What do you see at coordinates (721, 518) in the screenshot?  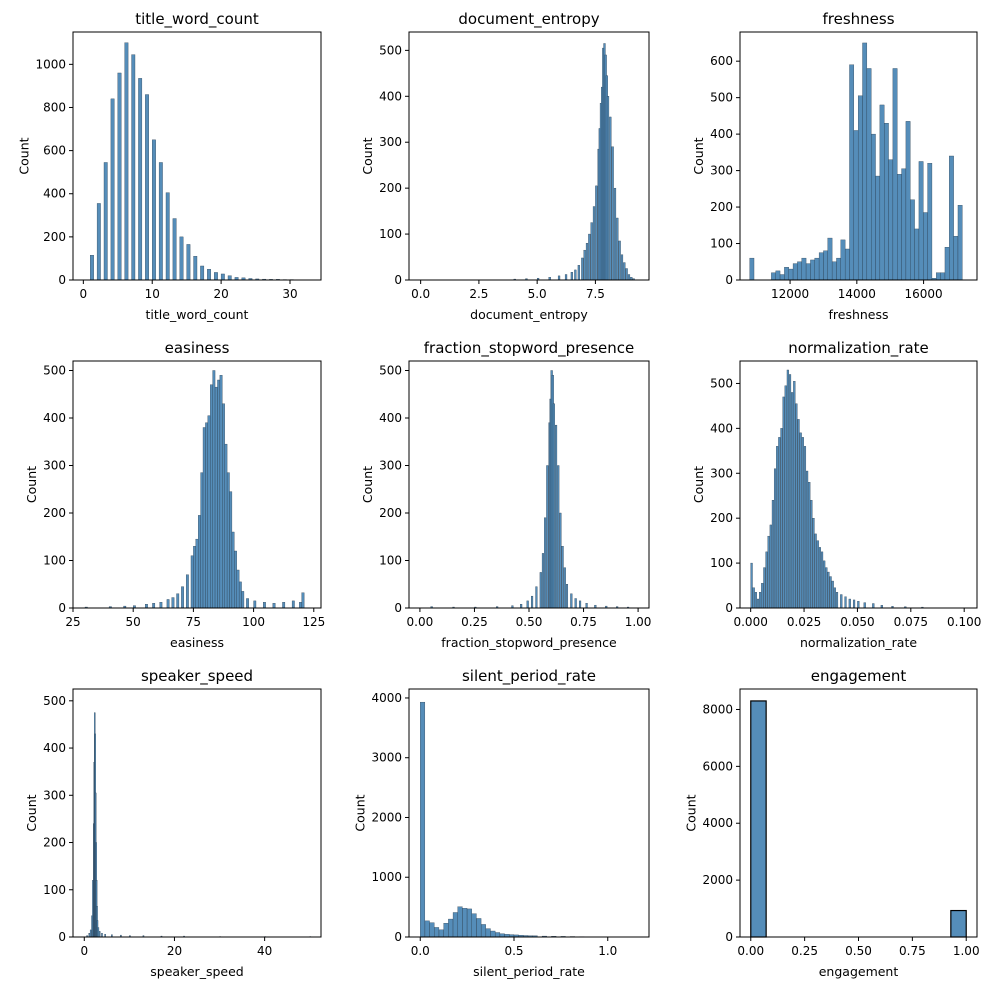 I see `normalization_rate-ytick-label: 200` at bounding box center [721, 518].